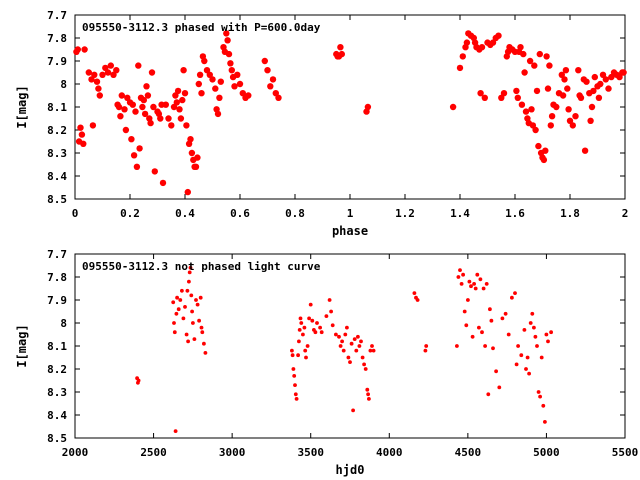 This screenshot has width=640, height=480. Describe the element at coordinates (57, 199) in the screenshot. I see `y-tick-label: 8.5` at that location.